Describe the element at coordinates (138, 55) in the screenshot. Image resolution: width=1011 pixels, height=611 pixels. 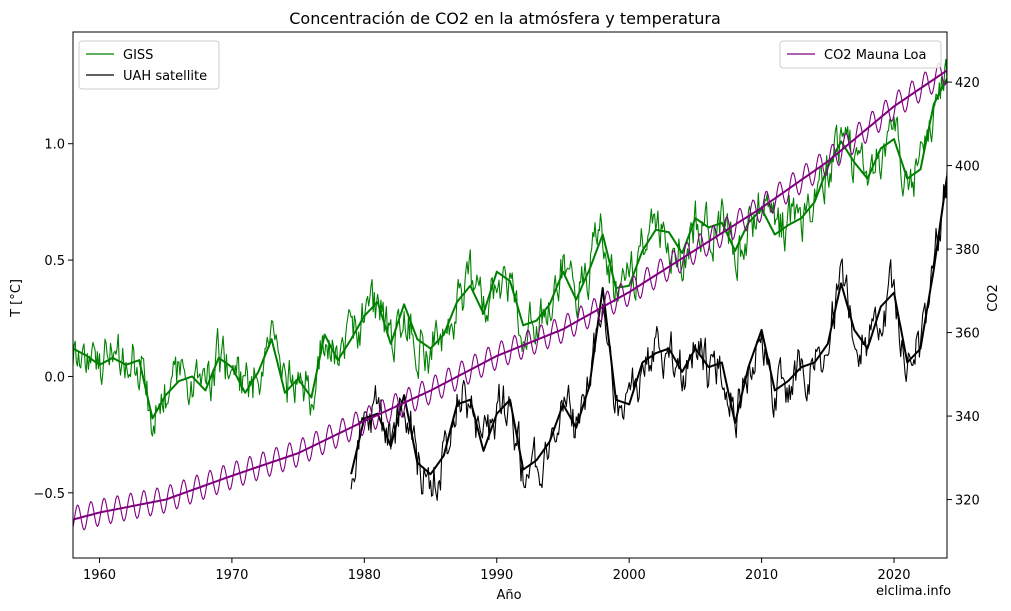
I see `legend-label-giss: GISS` at that location.